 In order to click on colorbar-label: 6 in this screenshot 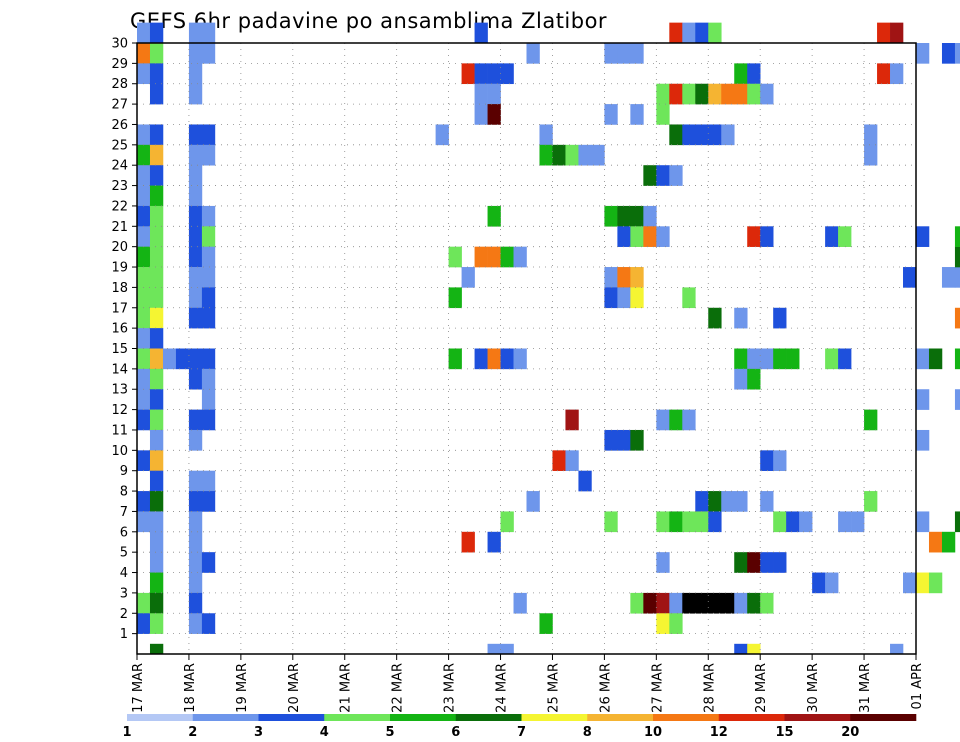, I will do `click(455, 732)`.